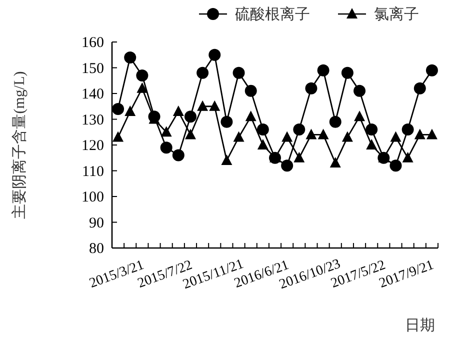 Image resolution: width=475 pixels, height=337 pixels. Describe the element at coordinates (420, 325) in the screenshot. I see `x-axis-title: 日期` at that location.